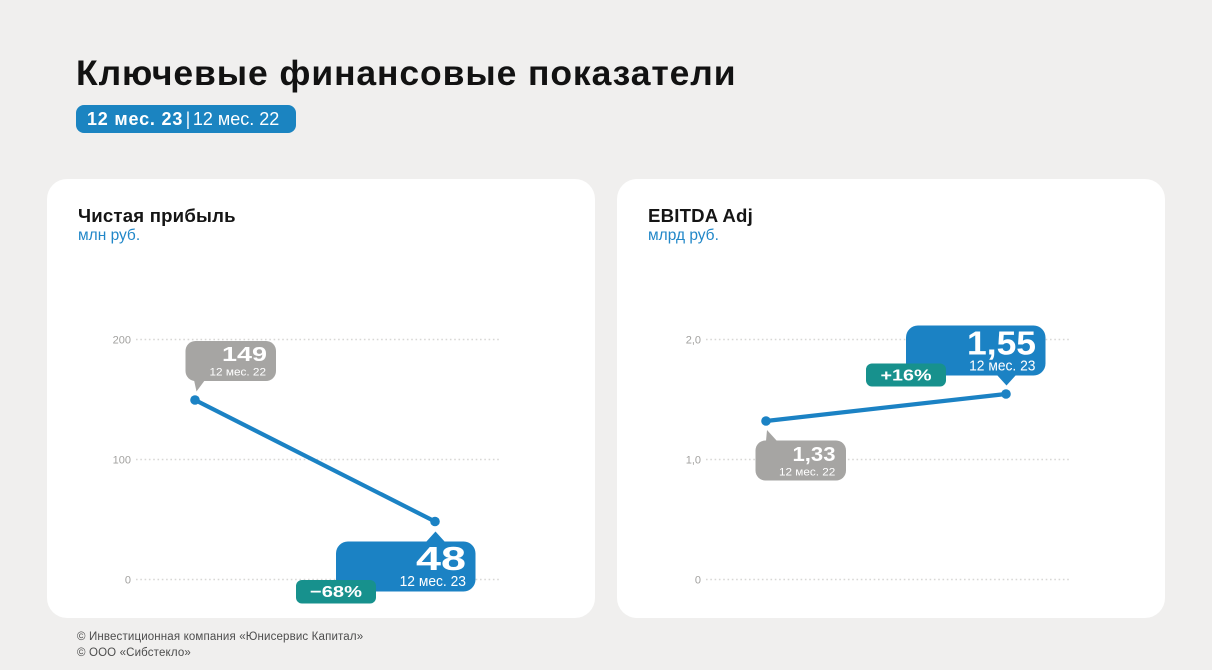 This screenshot has height=670, width=1212. What do you see at coordinates (336, 592) in the screenshot?
I see `svg-text: −68%` at bounding box center [336, 592].